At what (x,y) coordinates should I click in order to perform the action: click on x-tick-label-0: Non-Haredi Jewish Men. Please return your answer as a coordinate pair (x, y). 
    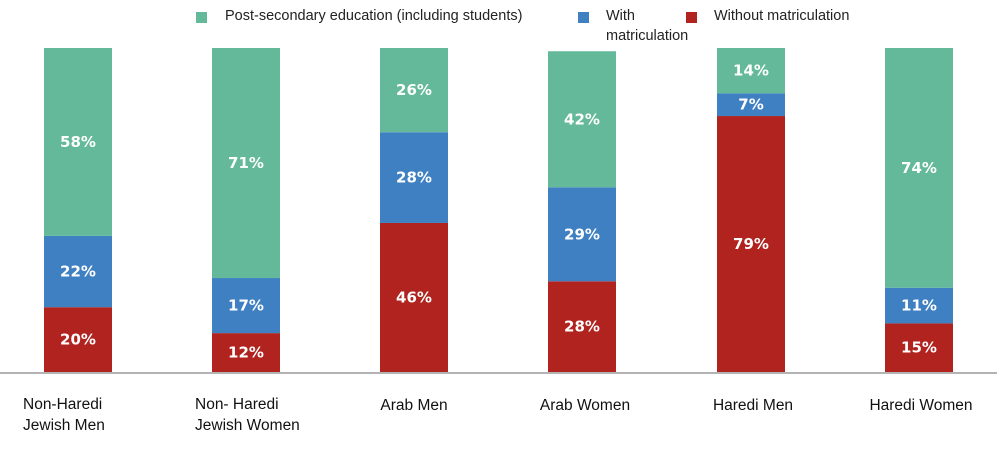
    Looking at the image, I should click on (64, 415).